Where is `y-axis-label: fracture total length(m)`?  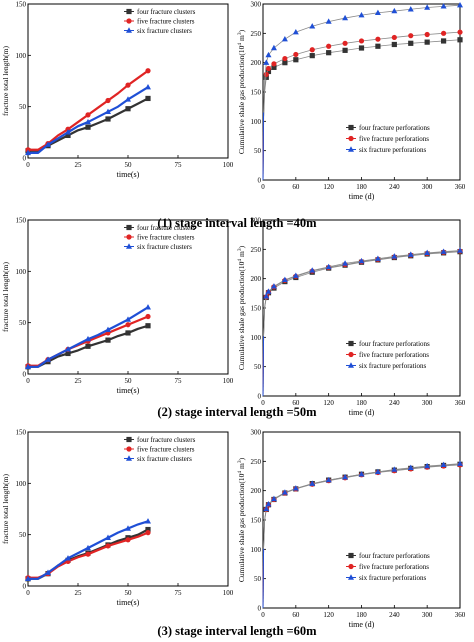
y-axis-label: fracture total length(m) is located at coordinates (5, 81).